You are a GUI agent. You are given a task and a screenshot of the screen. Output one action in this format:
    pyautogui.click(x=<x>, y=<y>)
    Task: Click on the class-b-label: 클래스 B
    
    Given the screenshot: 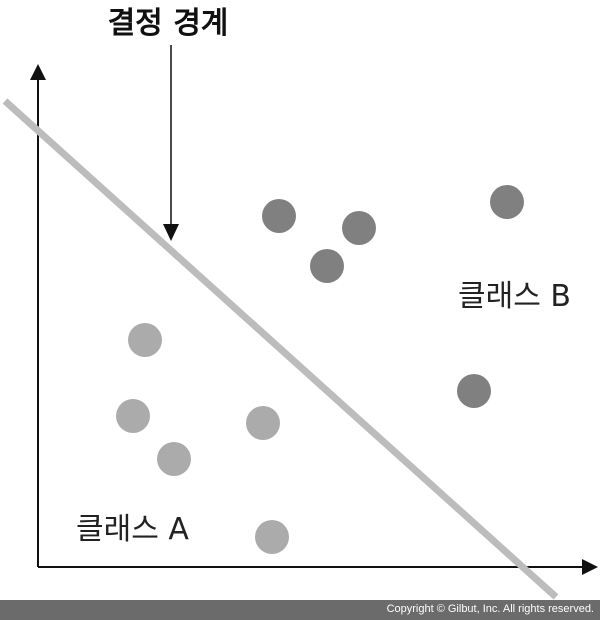 What is the action you would take?
    pyautogui.click(x=514, y=296)
    